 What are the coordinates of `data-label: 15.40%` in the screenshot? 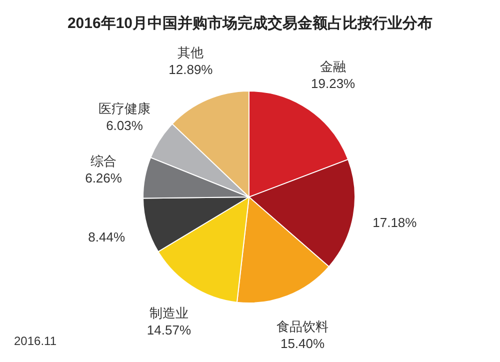 It's located at (303, 343).